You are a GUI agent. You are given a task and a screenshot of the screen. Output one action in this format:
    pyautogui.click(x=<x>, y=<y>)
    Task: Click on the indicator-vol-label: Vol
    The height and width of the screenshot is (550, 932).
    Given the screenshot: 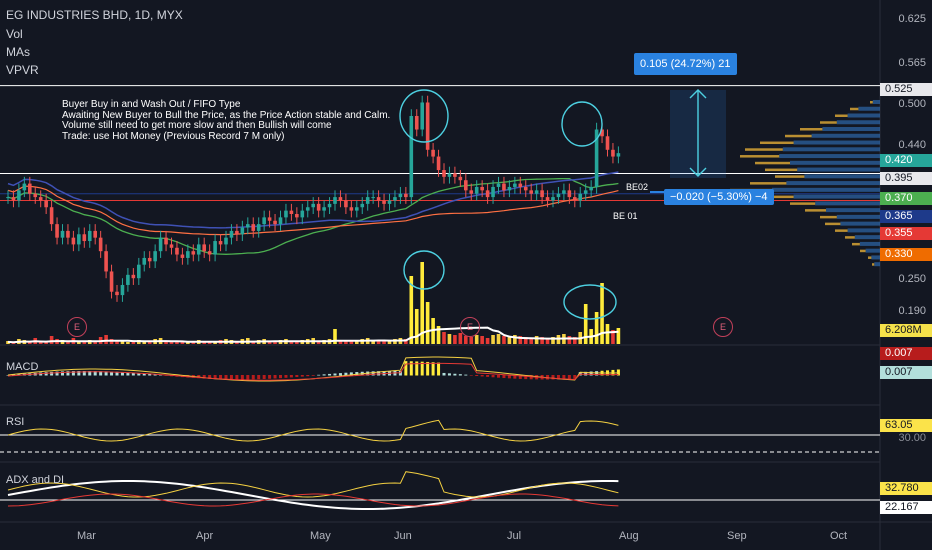 What is the action you would take?
    pyautogui.click(x=14, y=34)
    